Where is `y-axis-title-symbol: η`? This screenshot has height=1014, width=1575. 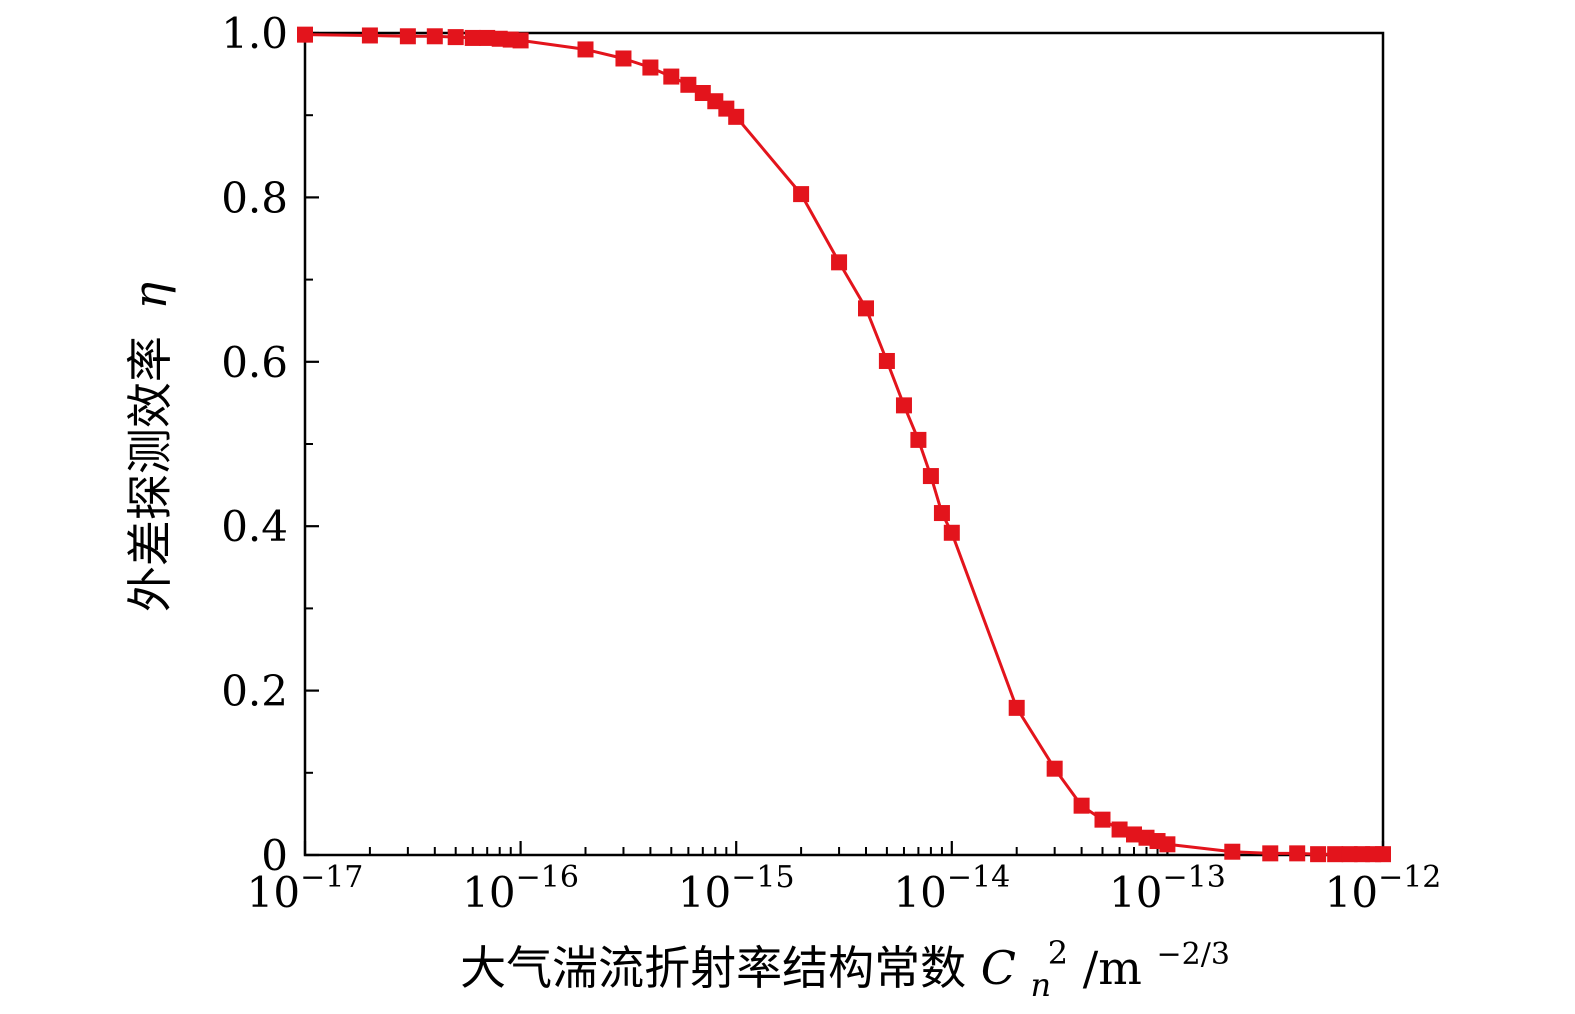 y-axis-title-symbol: η is located at coordinates (150, 295).